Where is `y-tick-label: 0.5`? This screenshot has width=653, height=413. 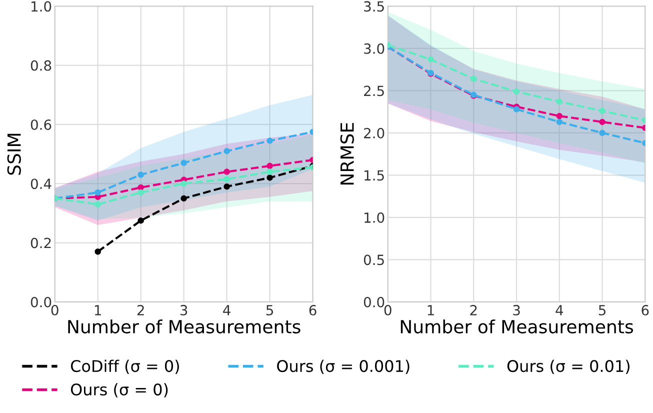 y-tick-label: 0.5 is located at coordinates (374, 260).